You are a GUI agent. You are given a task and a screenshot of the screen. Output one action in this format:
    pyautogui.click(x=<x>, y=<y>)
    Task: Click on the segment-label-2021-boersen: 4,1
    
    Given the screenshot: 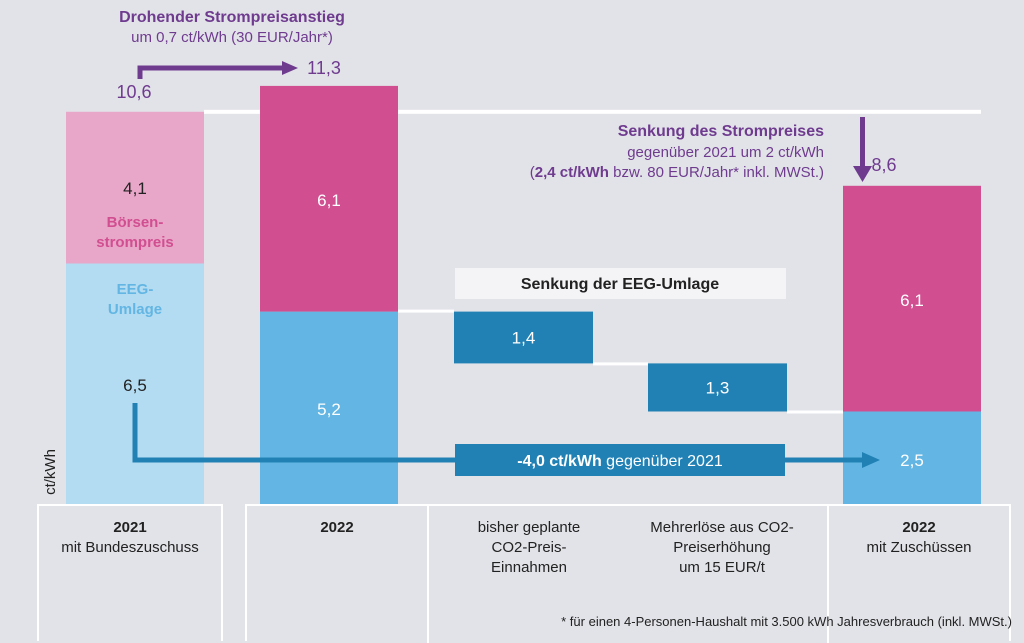 What is the action you would take?
    pyautogui.click(x=135, y=188)
    